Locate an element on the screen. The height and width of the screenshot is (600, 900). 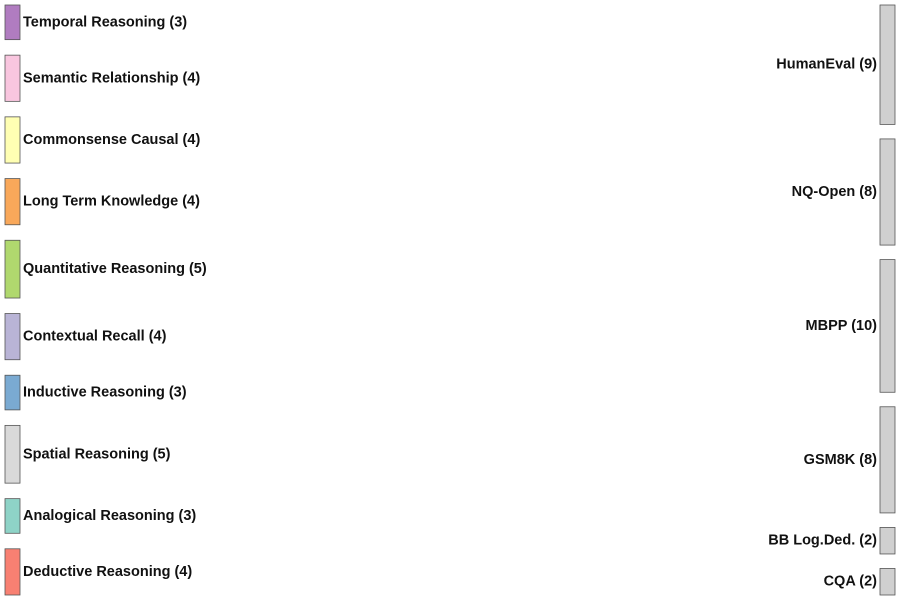
sankey-link is located at coordinates (450, 473).